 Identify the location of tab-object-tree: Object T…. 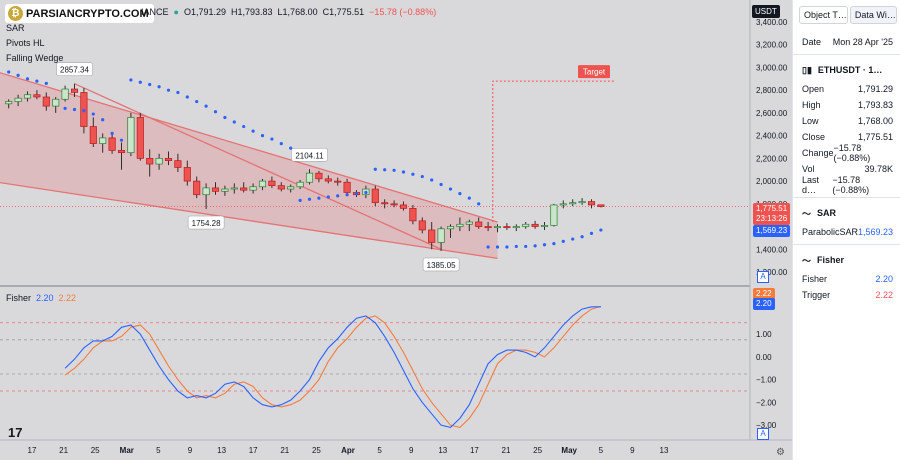
(823, 15).